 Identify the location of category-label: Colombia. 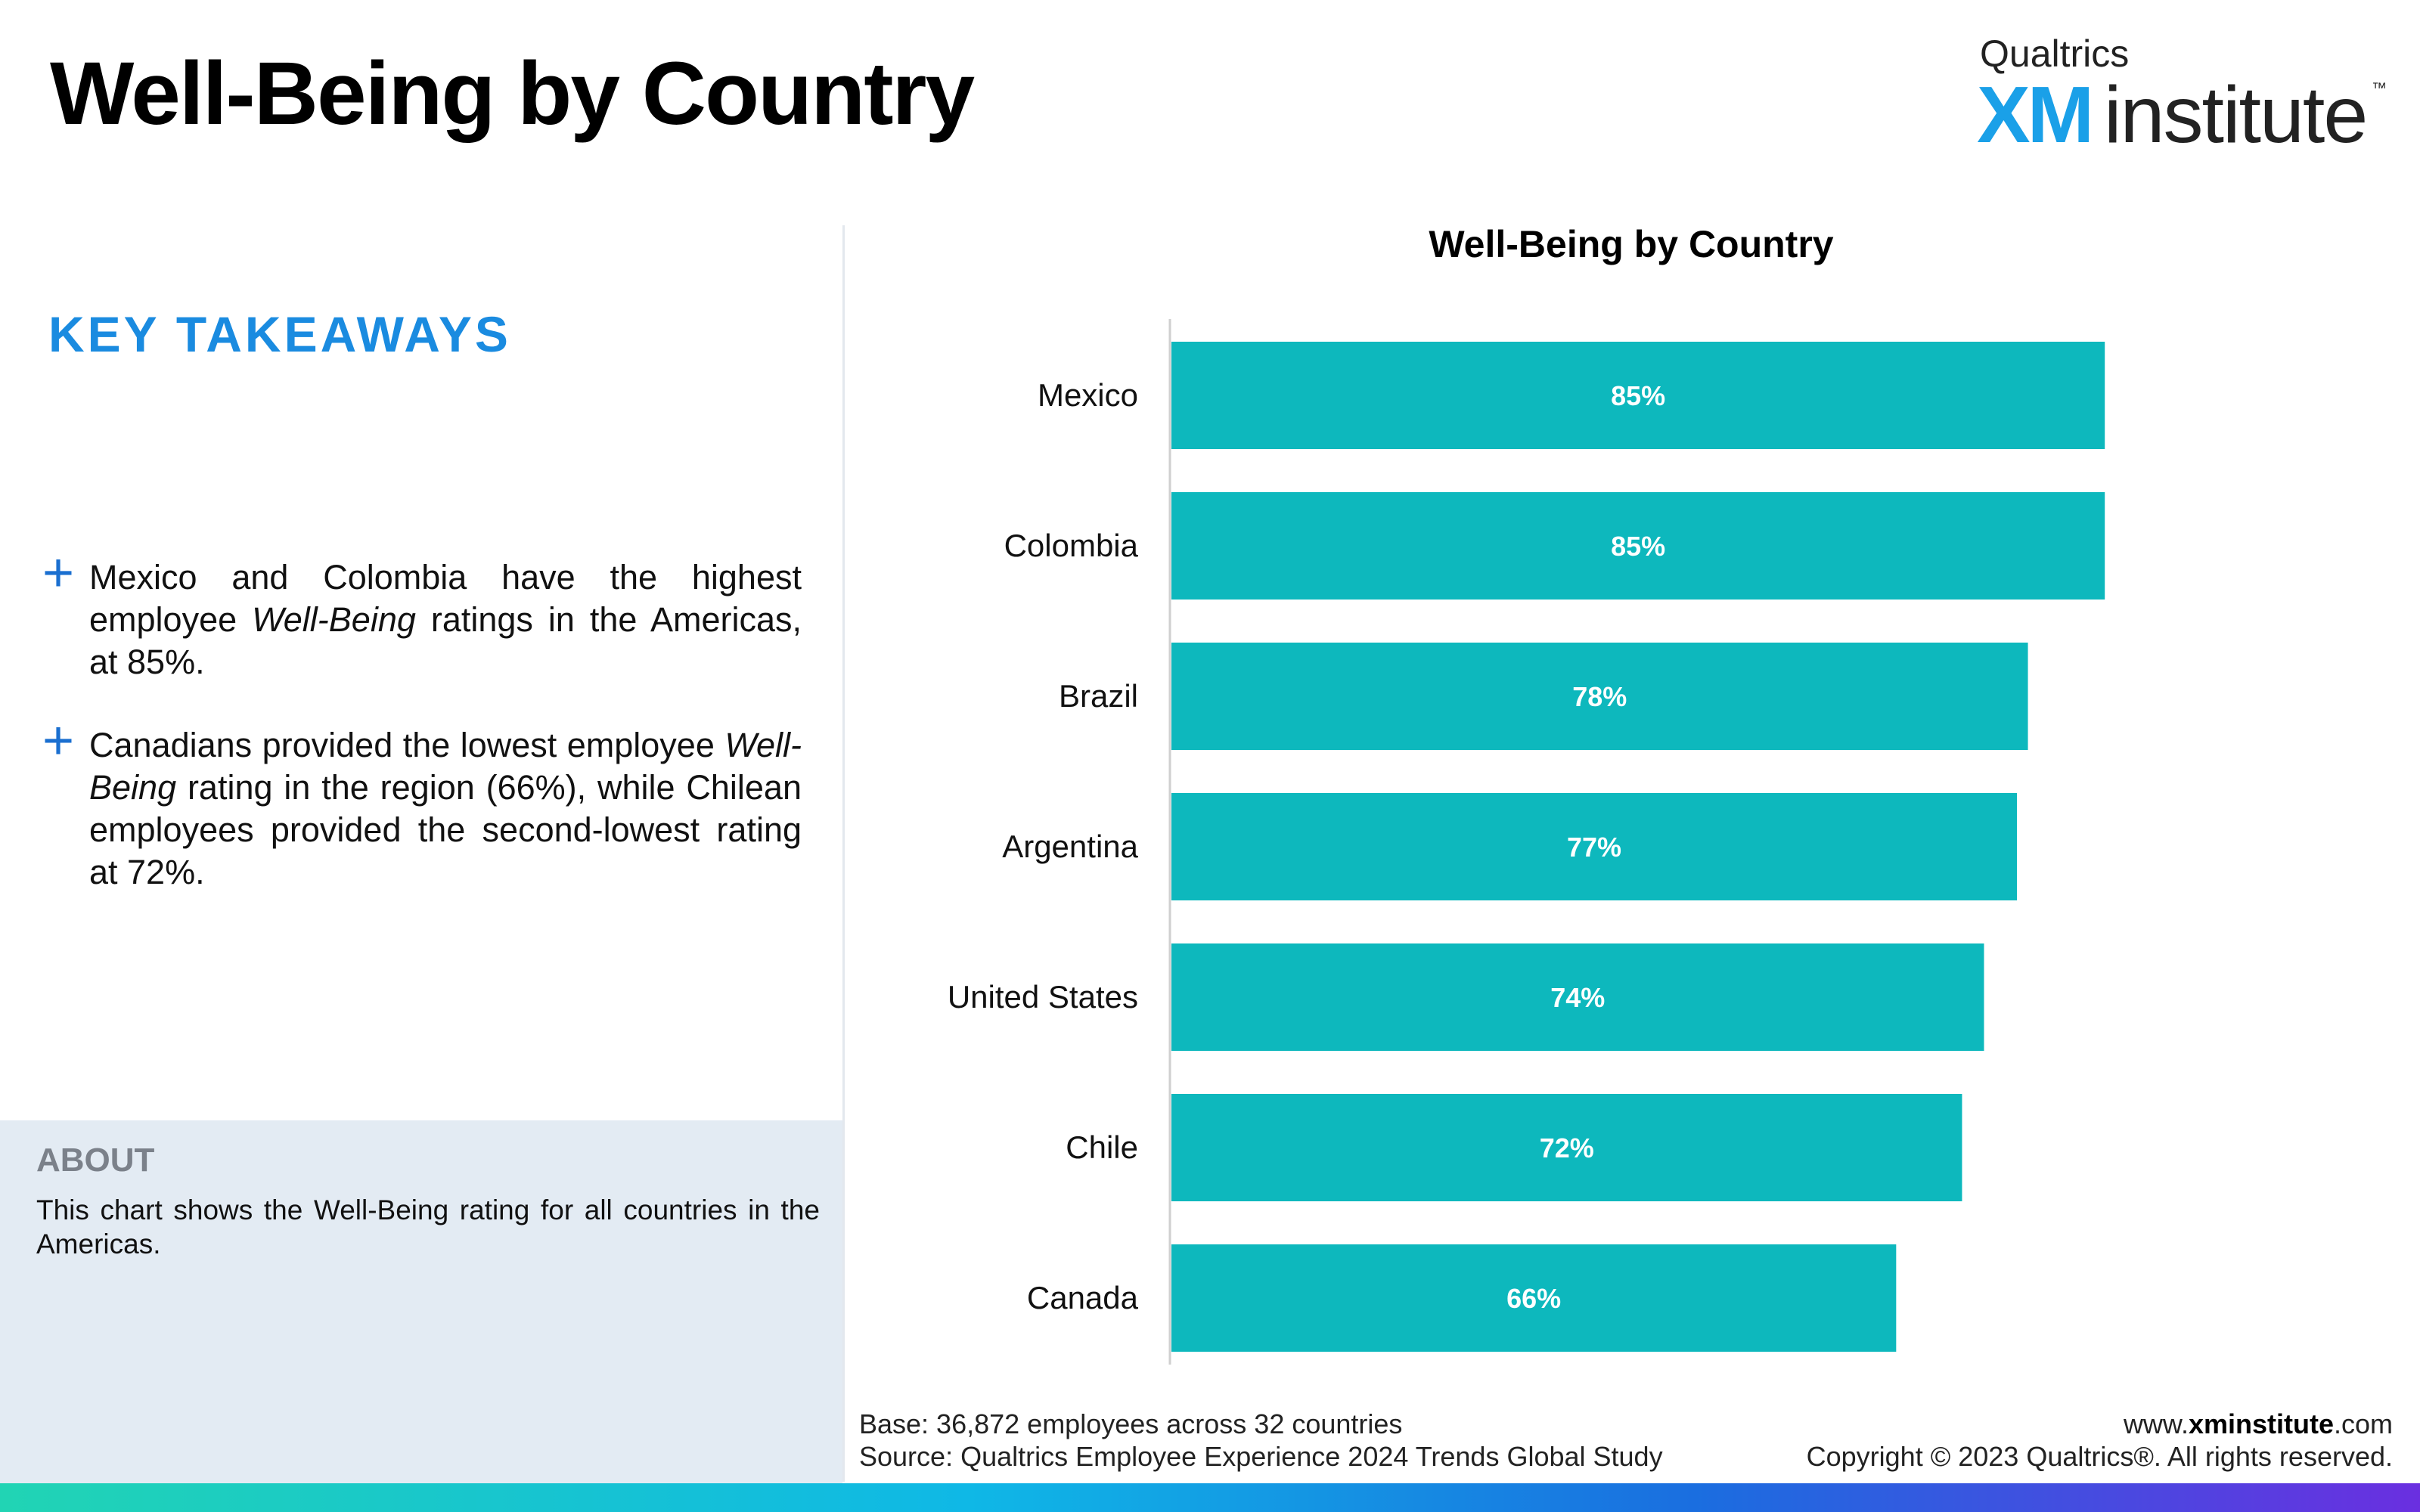
(1071, 545).